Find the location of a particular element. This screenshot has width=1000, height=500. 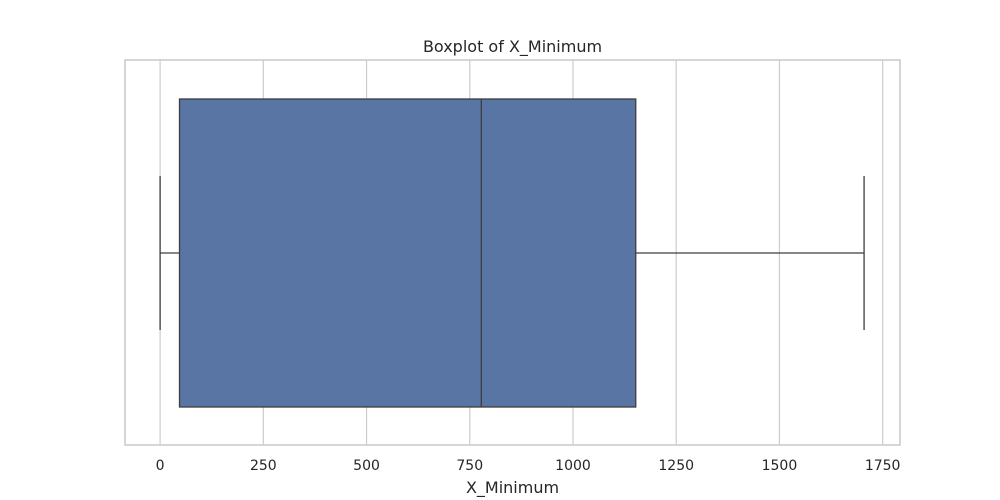

x-axis-label: X_Minimum is located at coordinates (512, 488).